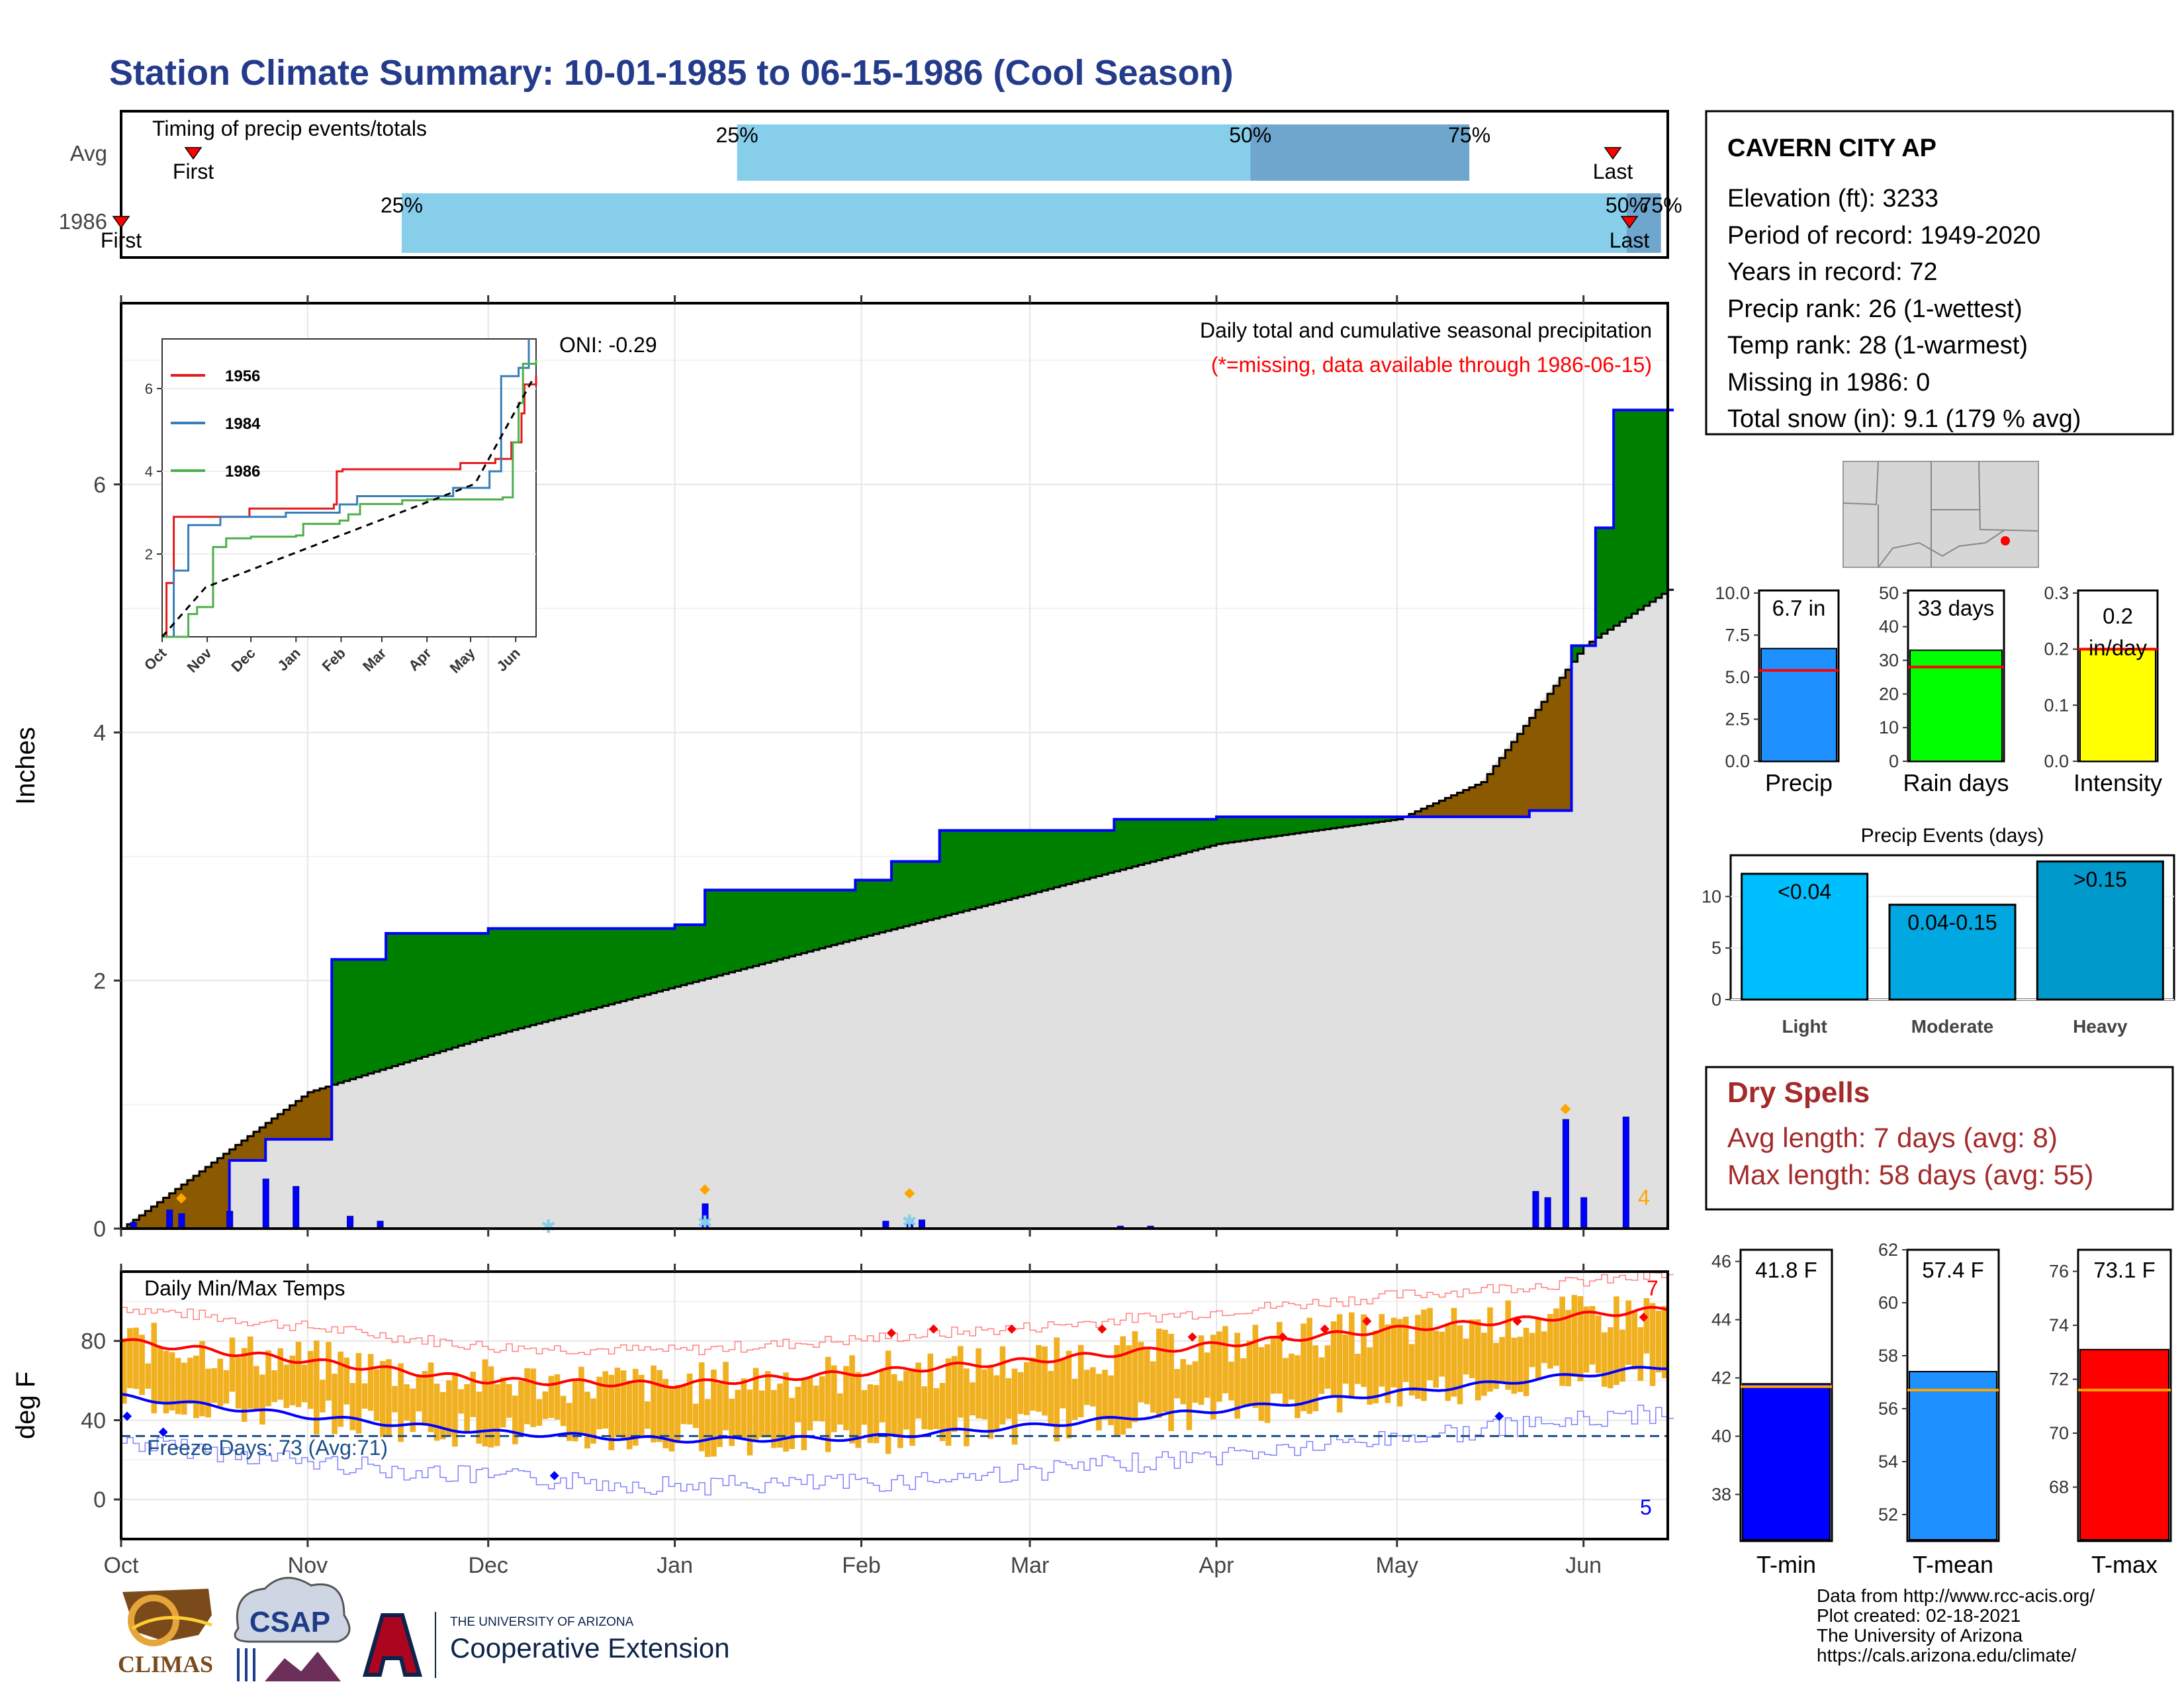 Image resolution: width=2184 pixels, height=1688 pixels. Describe the element at coordinates (100, 733) in the screenshot. I see `y-tick-label: 4` at that location.